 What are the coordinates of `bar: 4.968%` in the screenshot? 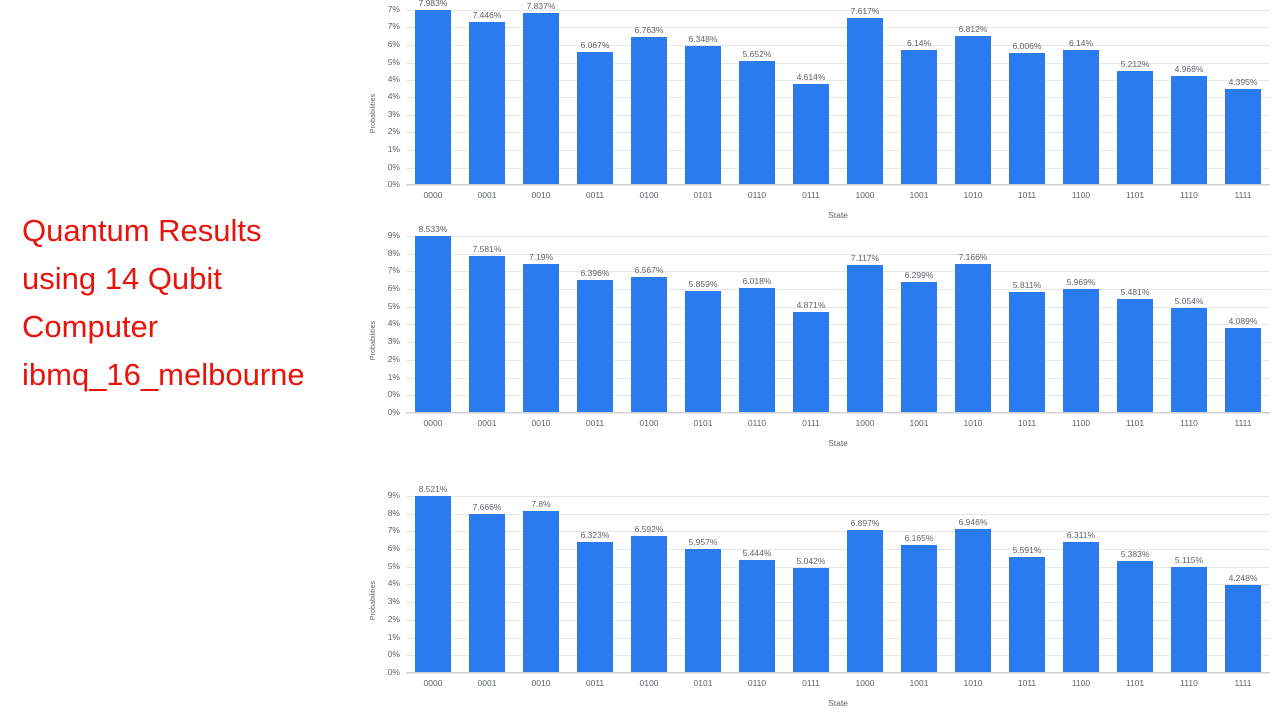 It's located at (1189, 124).